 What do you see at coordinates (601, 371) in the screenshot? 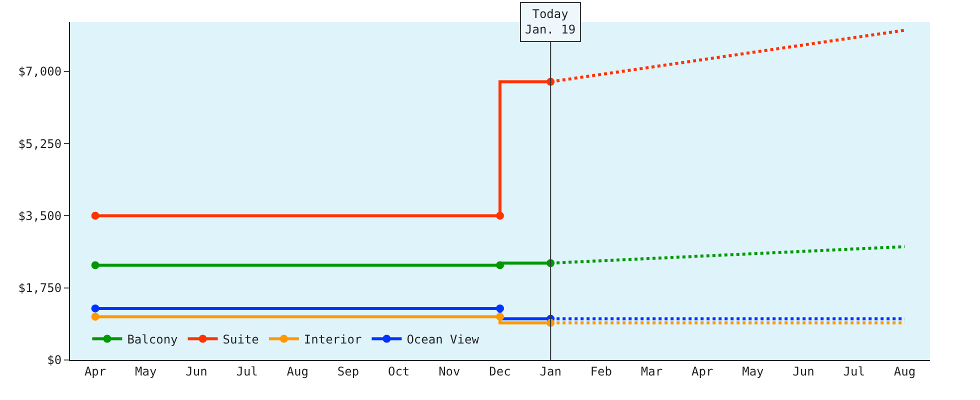
I see `x-tick-label: Feb` at bounding box center [601, 371].